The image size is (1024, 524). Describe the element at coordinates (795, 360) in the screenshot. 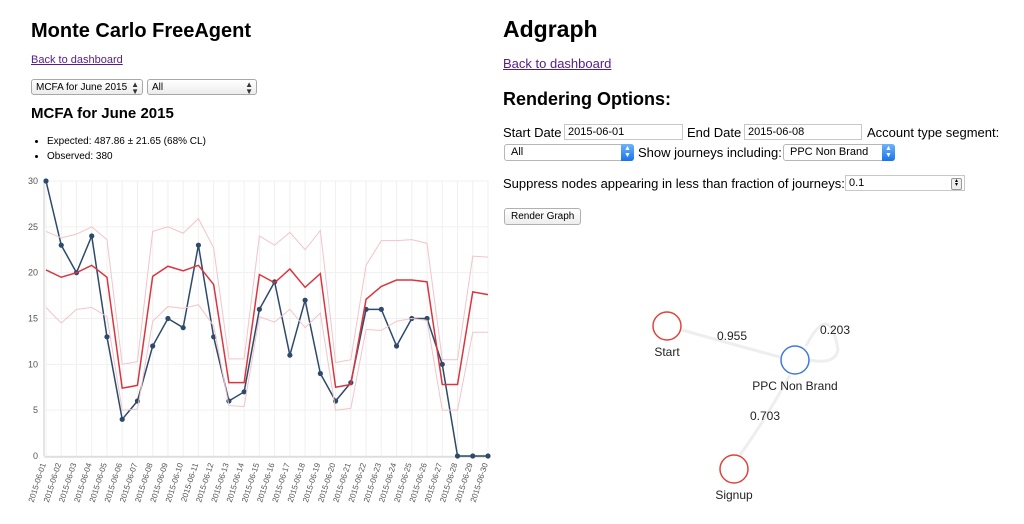

I see `graph-node-ppc` at that location.